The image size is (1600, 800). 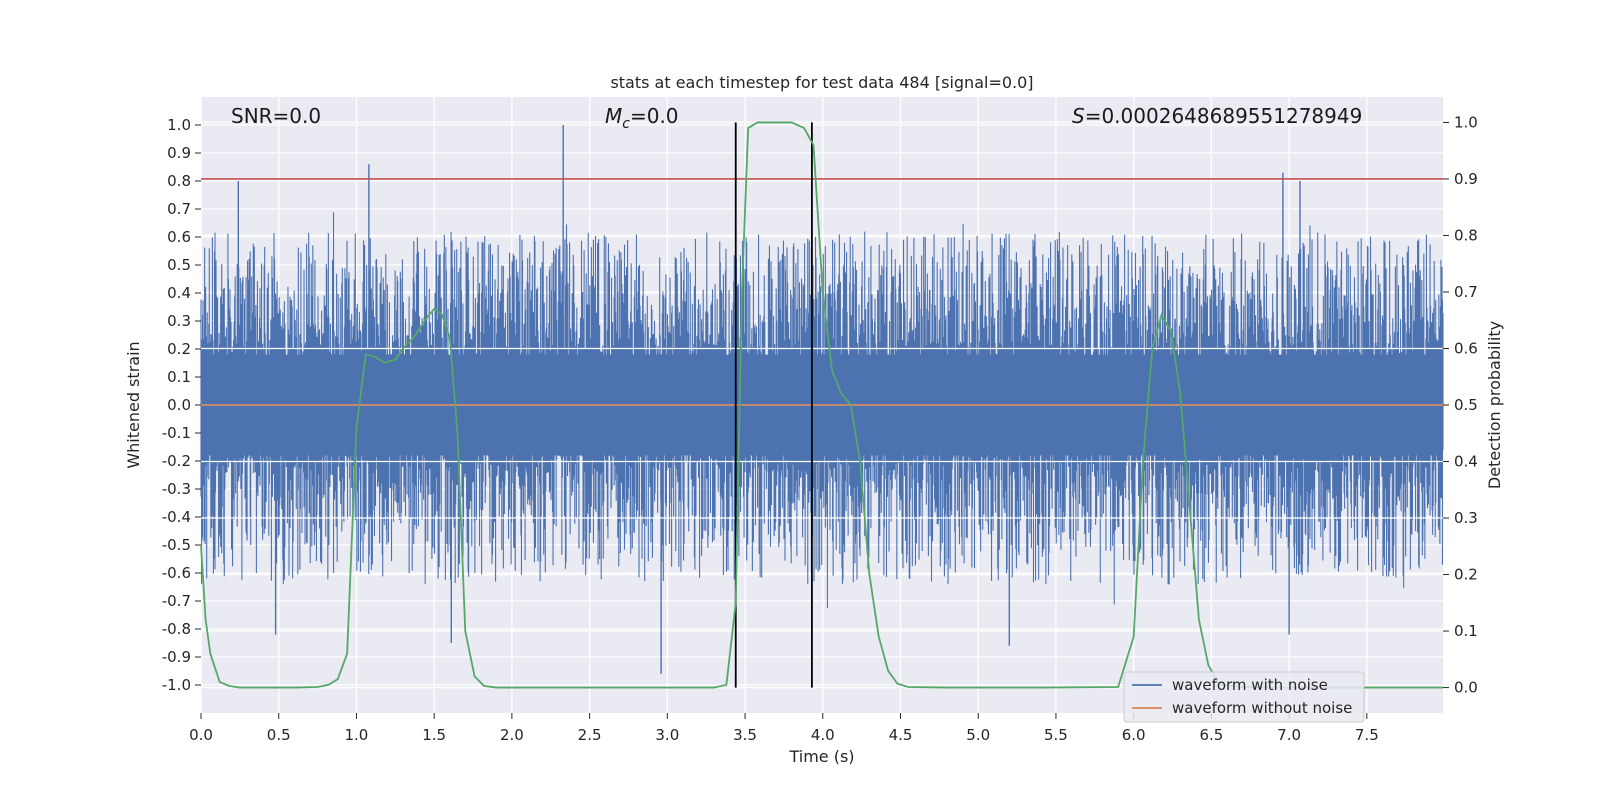 I want to click on left-tick-label: 0.5, so click(x=179, y=265).